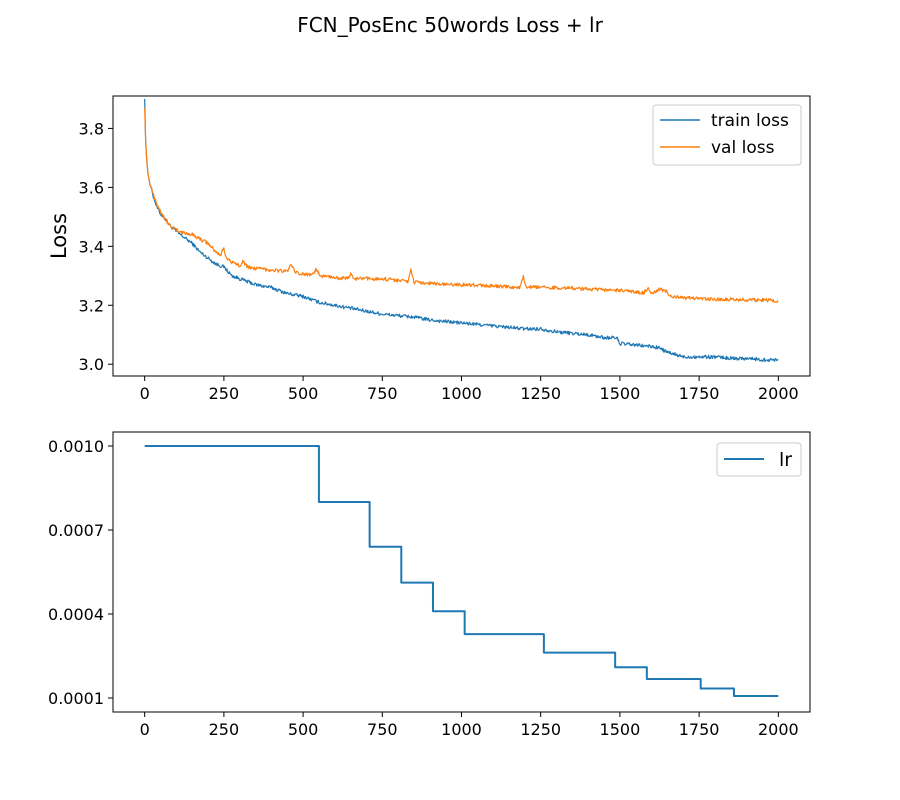 This screenshot has width=900, height=800. I want to click on lr-y-tick-label: 0.0010, so click(76, 446).